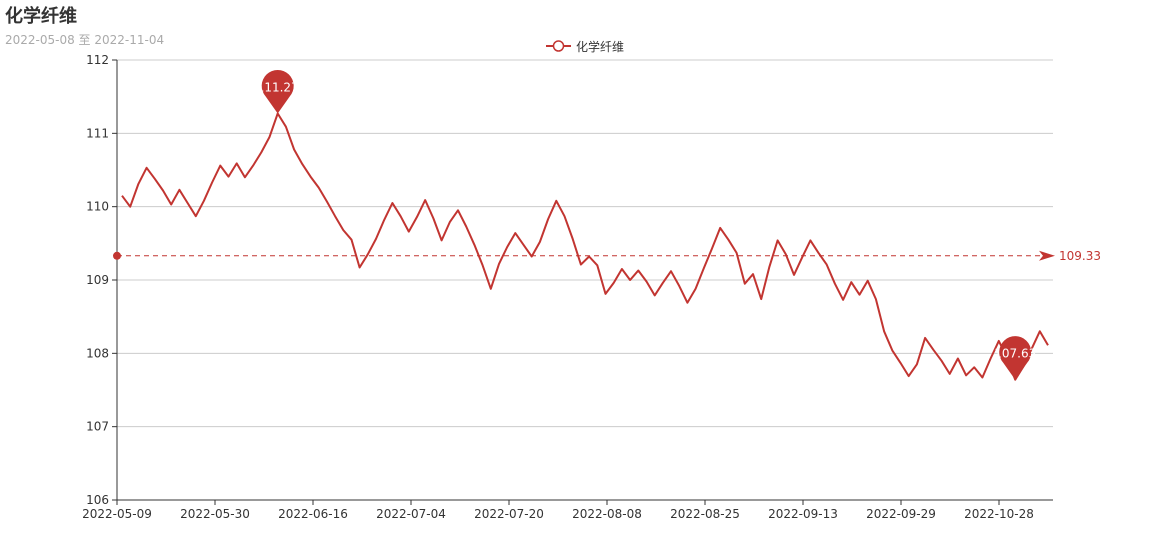 Image resolution: width=1170 pixels, height=560 pixels. I want to click on x-tick-label: 2022-05-09, so click(117, 514).